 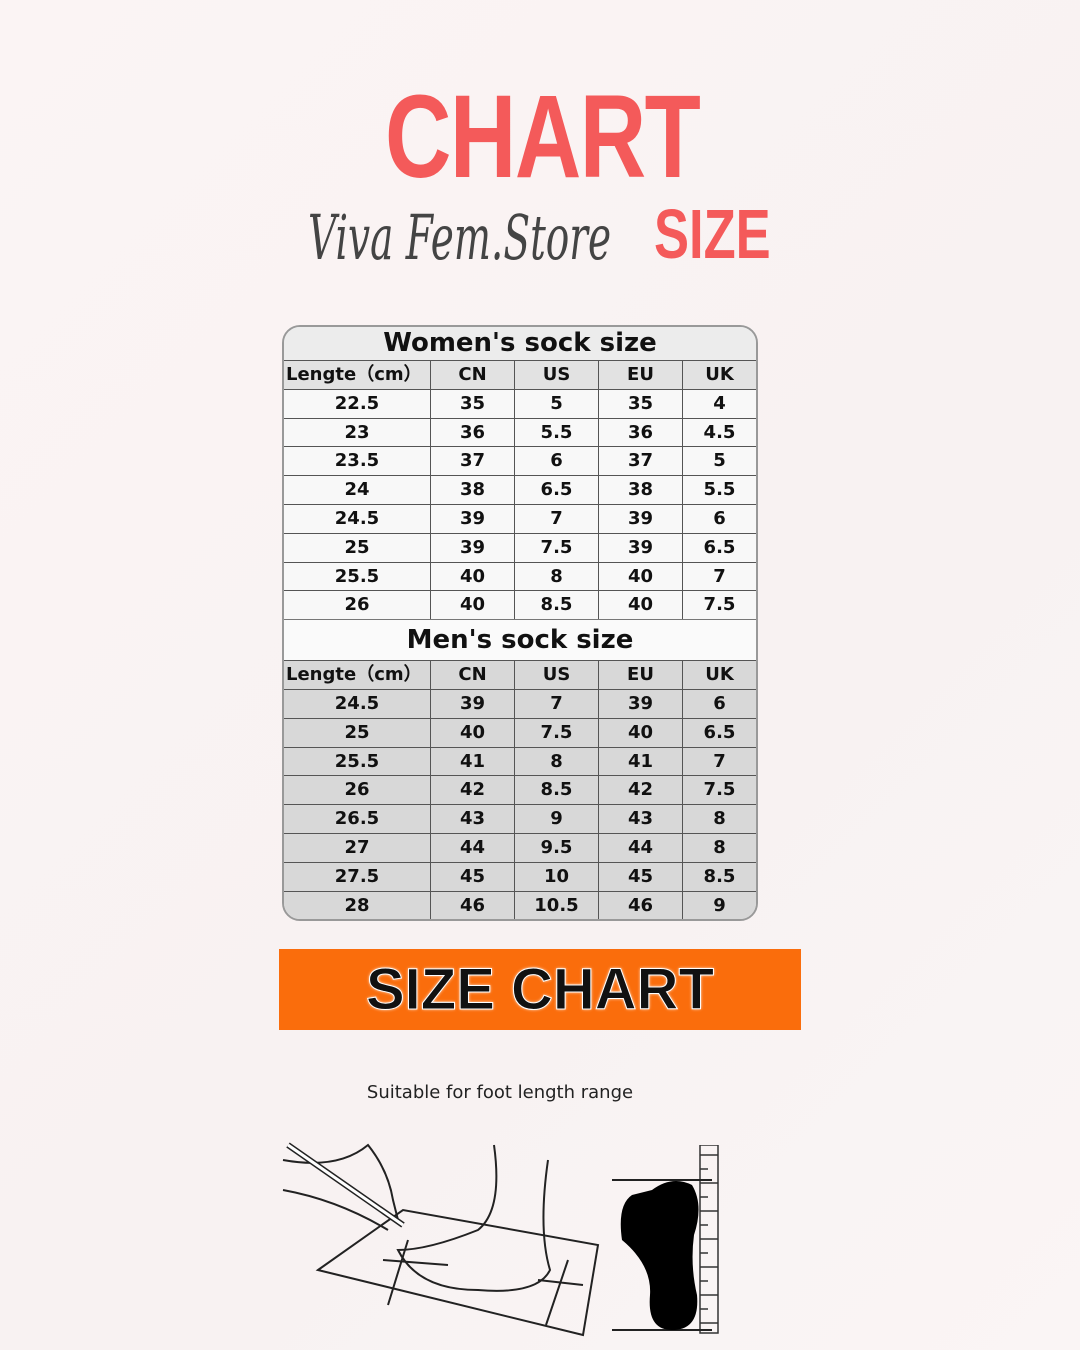 I want to click on foot-measure-icon, so click(x=665, y=1239).